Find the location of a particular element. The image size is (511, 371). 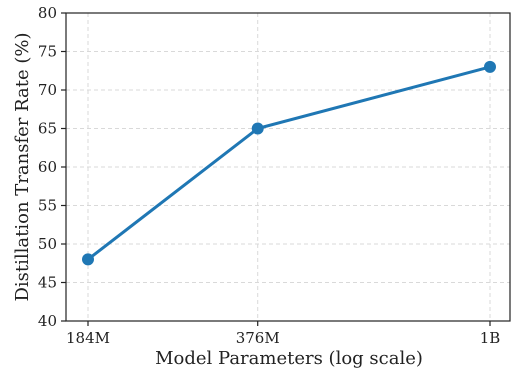

x-tick-label: 376M is located at coordinates (258, 338).